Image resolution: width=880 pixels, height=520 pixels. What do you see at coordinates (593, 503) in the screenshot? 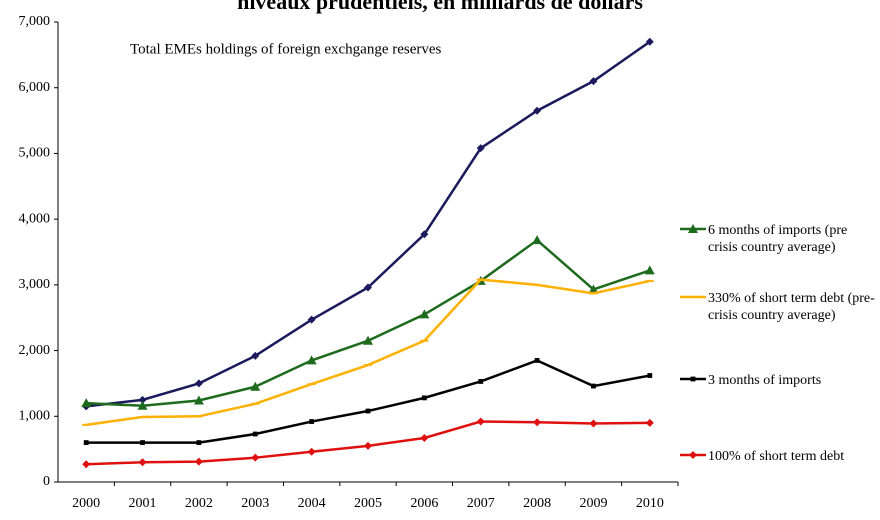
I see `x-tick-label: 2009` at bounding box center [593, 503].